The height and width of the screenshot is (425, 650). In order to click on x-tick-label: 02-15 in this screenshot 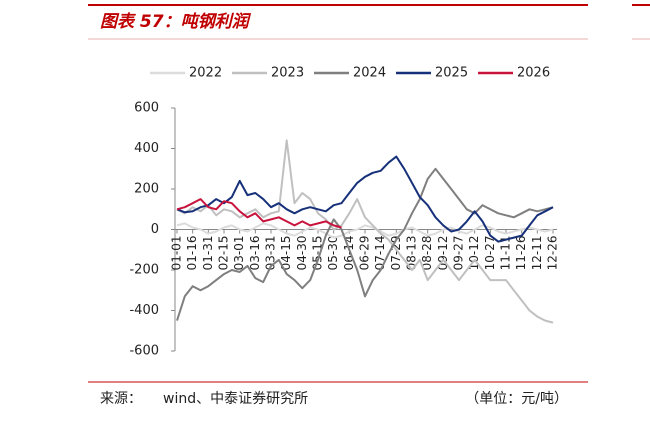, I will do `click(224, 253)`.